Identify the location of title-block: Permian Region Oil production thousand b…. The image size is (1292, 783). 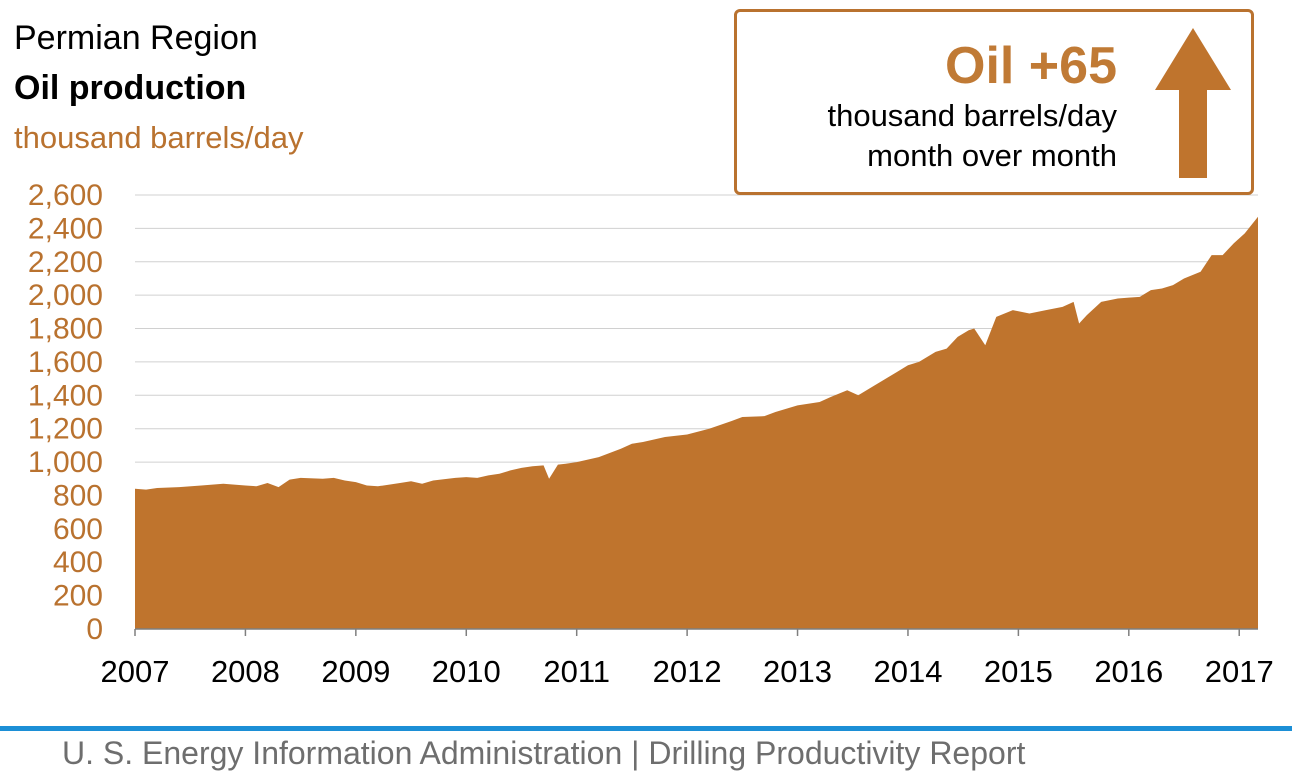
(159, 87).